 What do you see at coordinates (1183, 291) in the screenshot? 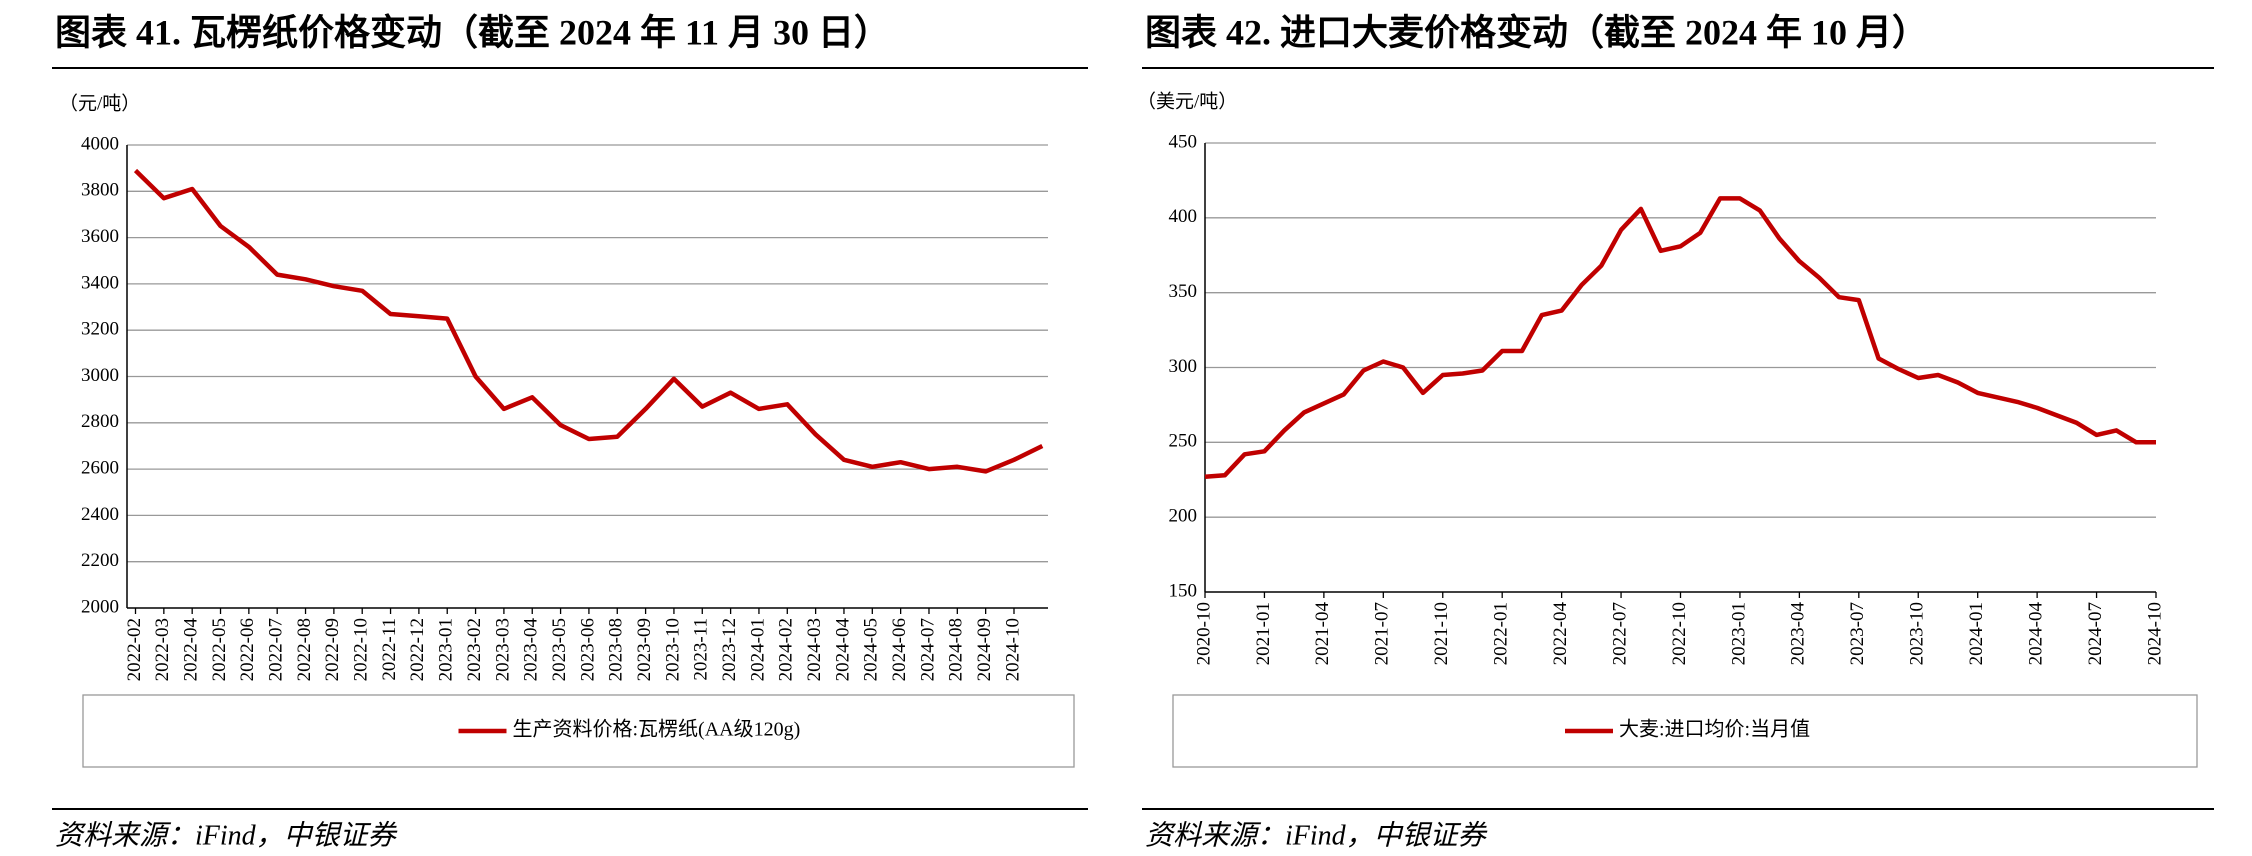
I see `y-tick-label: 350` at bounding box center [1183, 291].